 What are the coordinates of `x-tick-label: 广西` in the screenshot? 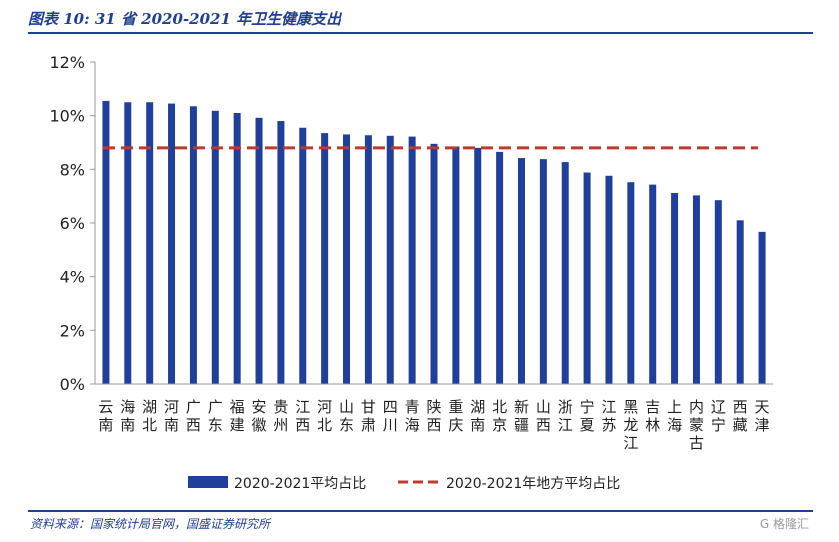 It's located at (193, 416).